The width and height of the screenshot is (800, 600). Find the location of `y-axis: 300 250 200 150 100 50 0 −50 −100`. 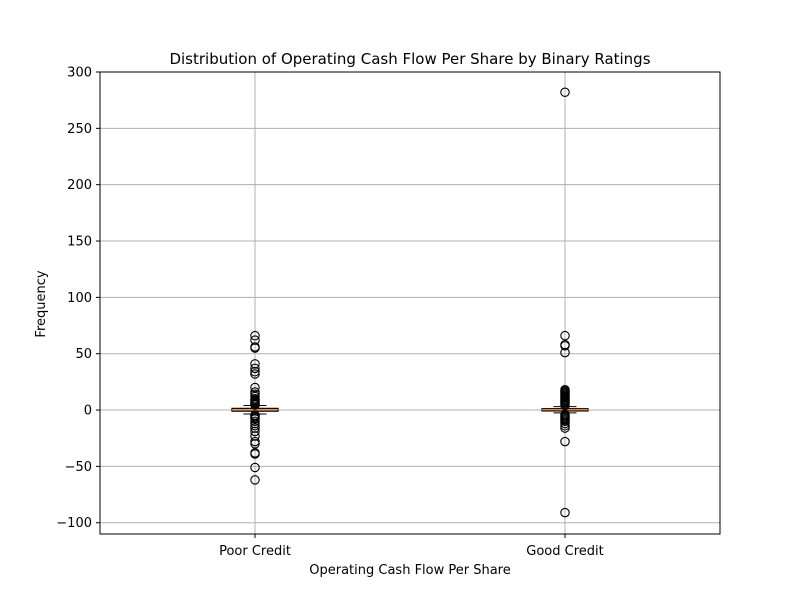

y-axis: 300 250 200 150 100 50 0 −50 −100 is located at coordinates (78, 298).